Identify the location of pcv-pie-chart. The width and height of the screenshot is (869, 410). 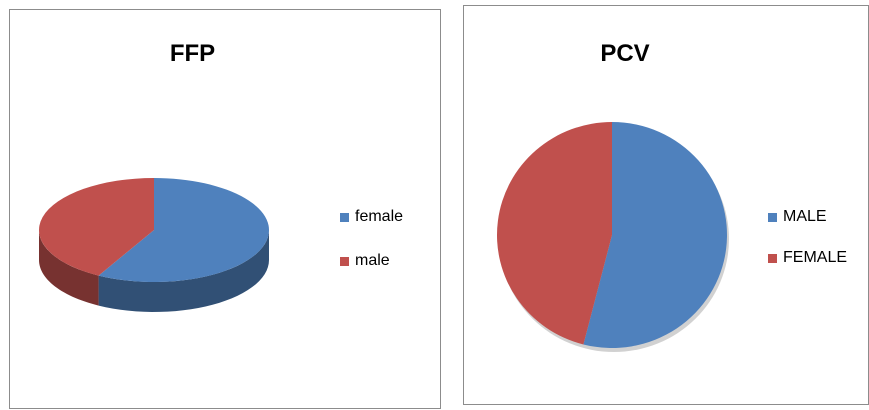
(613, 237).